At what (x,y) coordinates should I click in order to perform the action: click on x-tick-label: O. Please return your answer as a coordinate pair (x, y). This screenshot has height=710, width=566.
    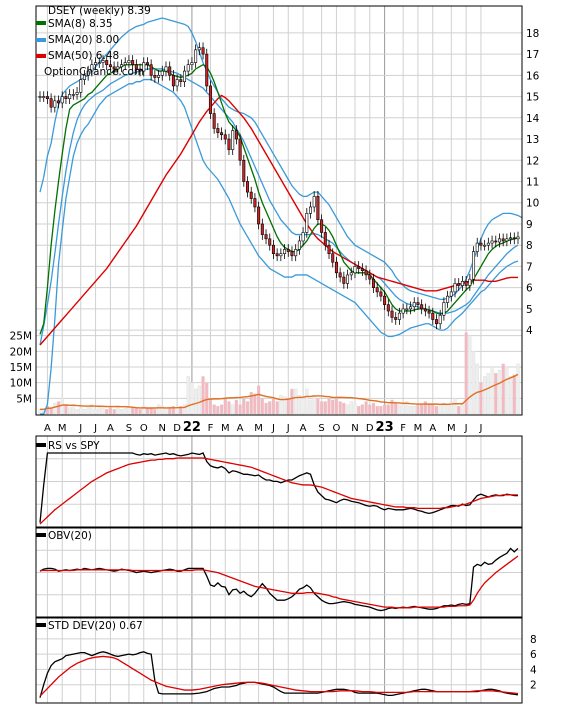
    Looking at the image, I should click on (336, 428).